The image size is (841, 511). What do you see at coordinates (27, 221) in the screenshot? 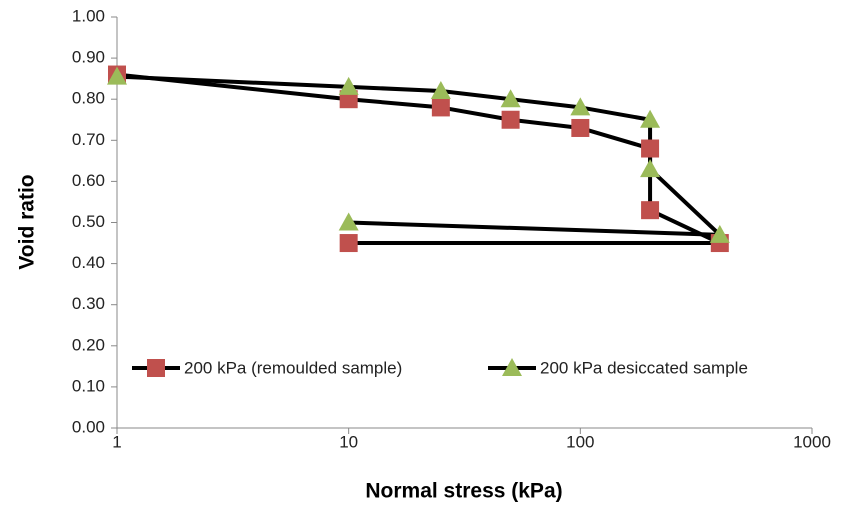
I see `y-axis-title: Void ratio` at bounding box center [27, 221].